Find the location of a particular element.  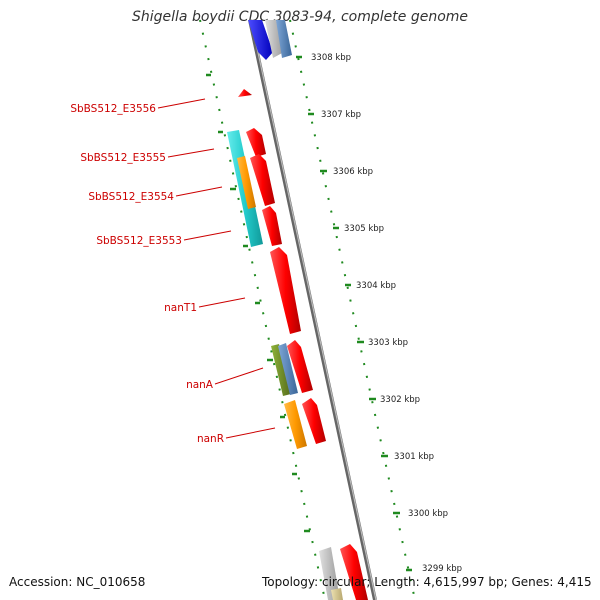

tick-label-3300: 3300 kbp is located at coordinates (428, 514).